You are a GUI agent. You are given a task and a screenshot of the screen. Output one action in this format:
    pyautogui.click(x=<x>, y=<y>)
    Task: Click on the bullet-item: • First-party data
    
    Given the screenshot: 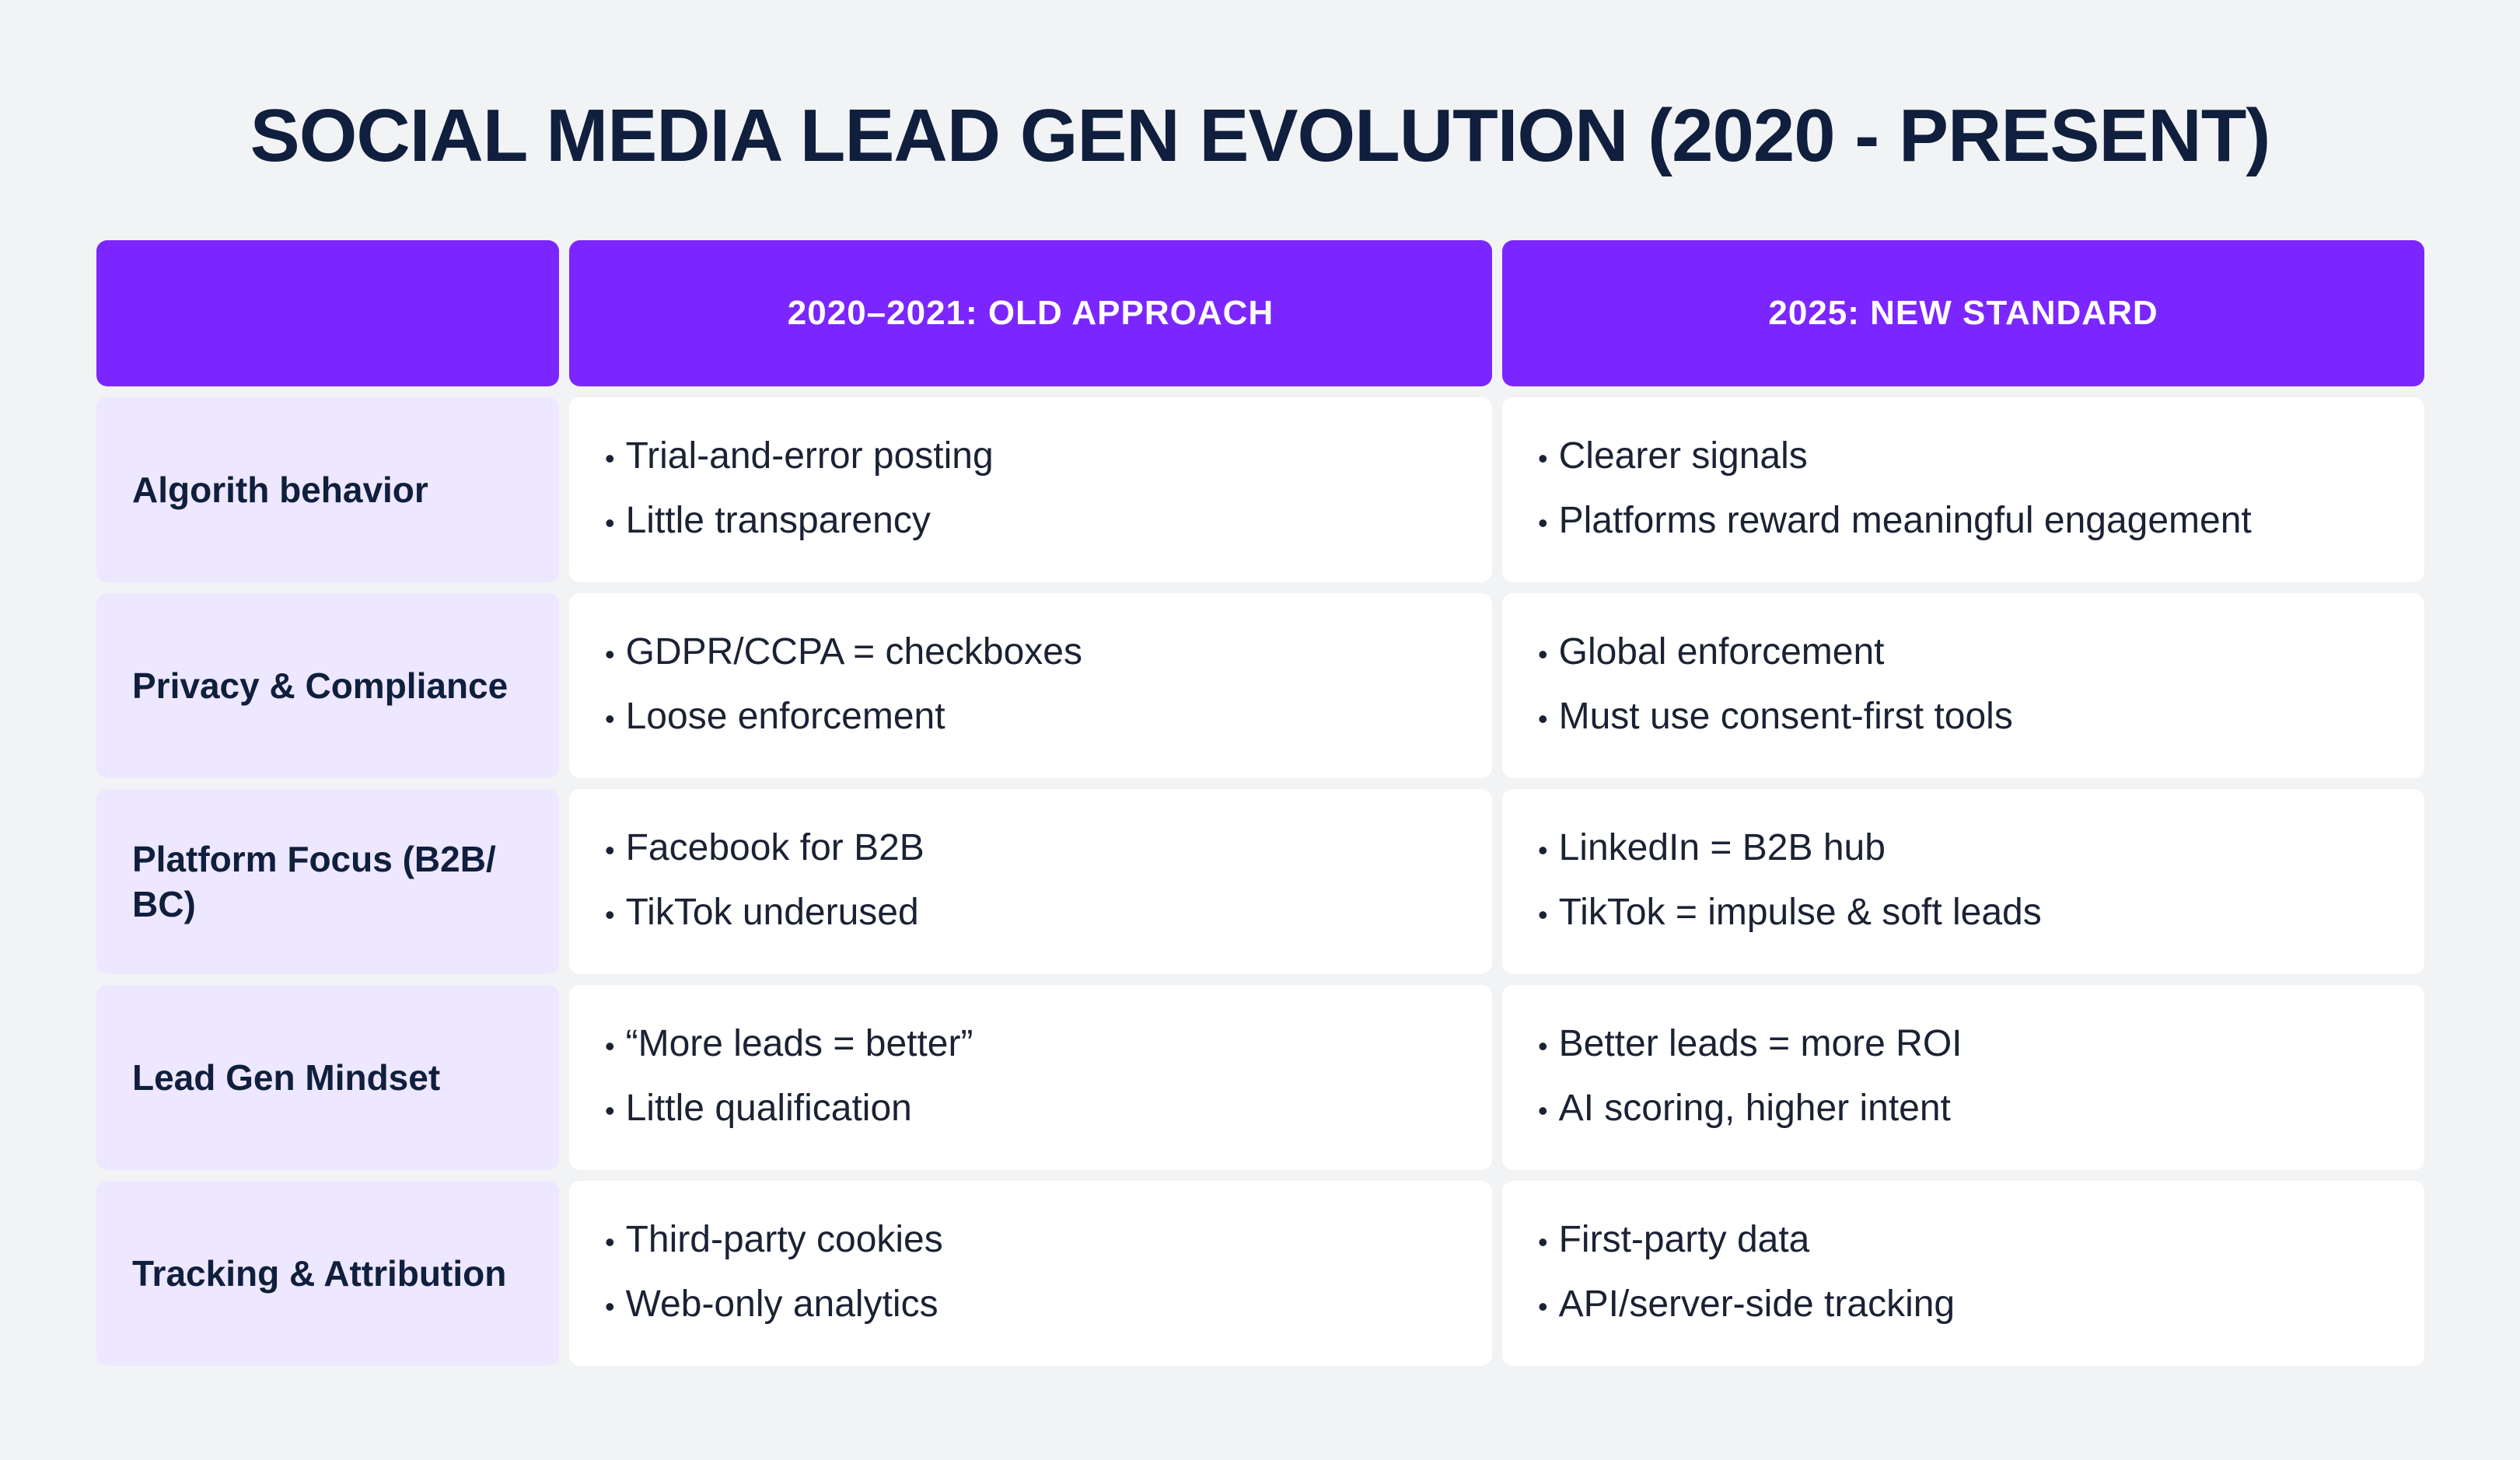 What is the action you would take?
    pyautogui.click(x=1963, y=1241)
    